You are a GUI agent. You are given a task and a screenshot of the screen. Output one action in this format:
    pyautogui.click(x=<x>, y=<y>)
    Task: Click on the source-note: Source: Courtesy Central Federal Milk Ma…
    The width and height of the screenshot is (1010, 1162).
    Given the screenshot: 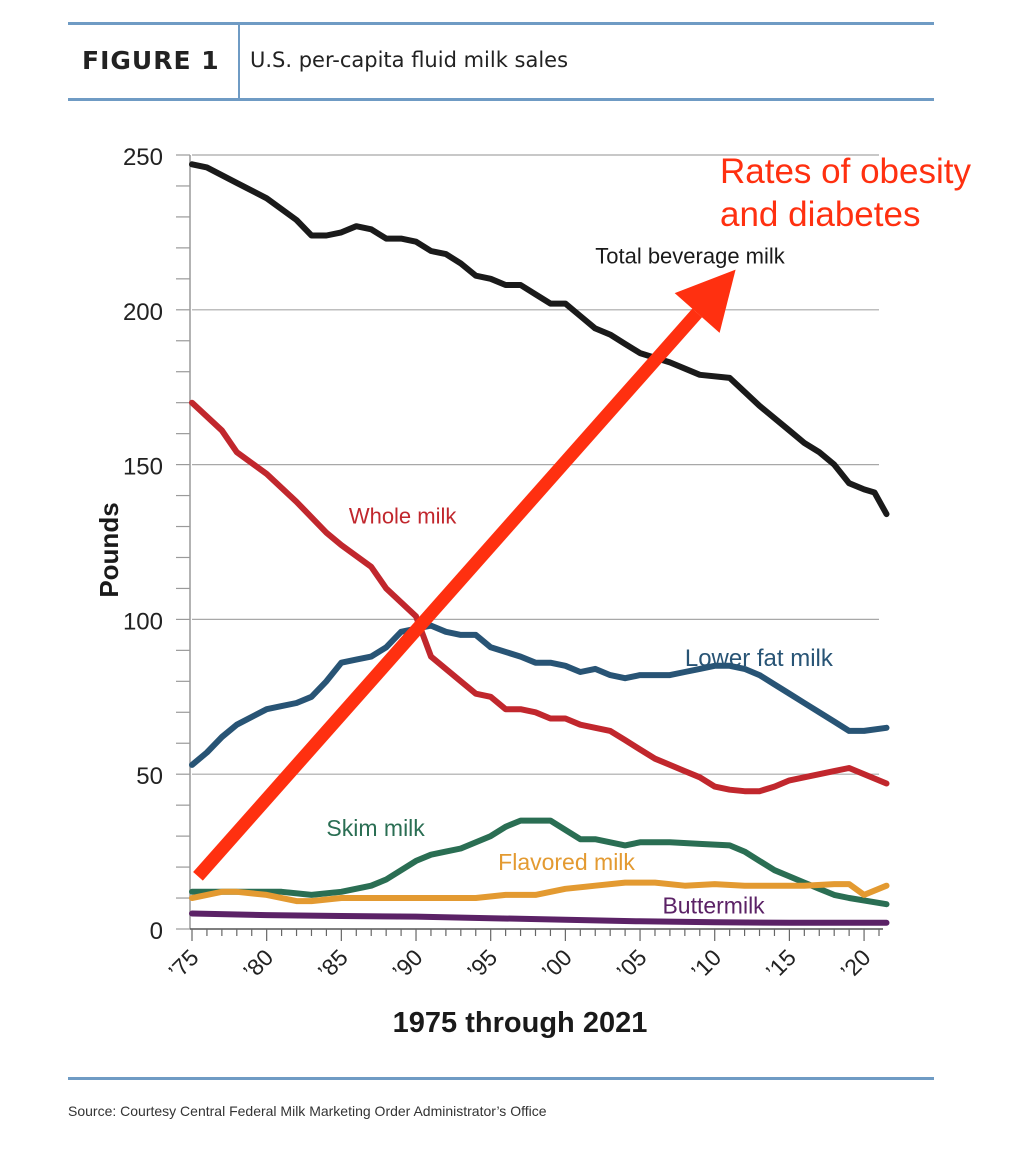 What is the action you would take?
    pyautogui.click(x=307, y=1111)
    